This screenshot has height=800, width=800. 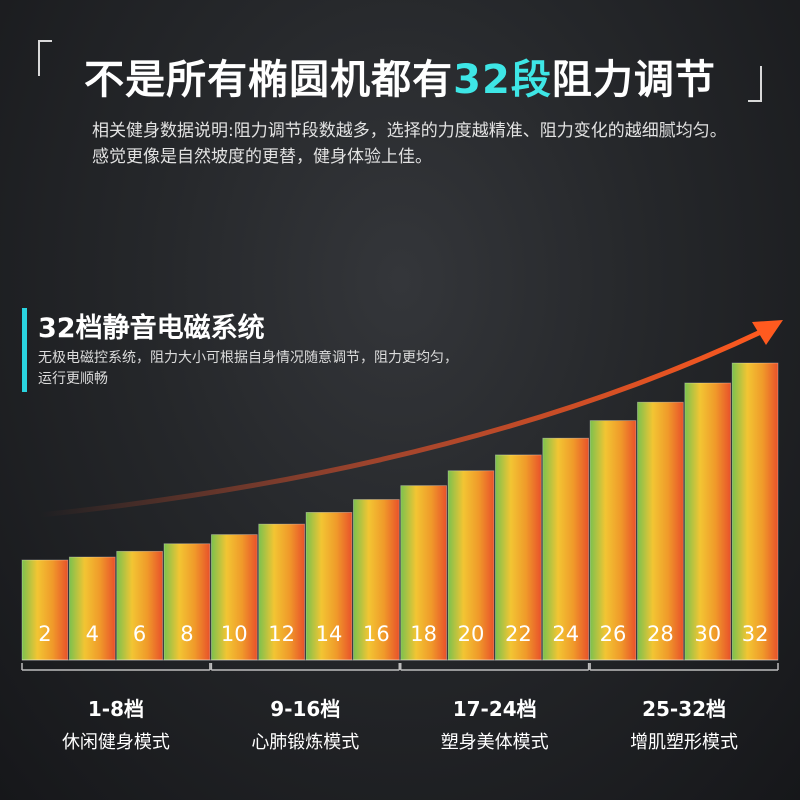 I want to click on bar-label-12: 12, so click(x=281, y=634).